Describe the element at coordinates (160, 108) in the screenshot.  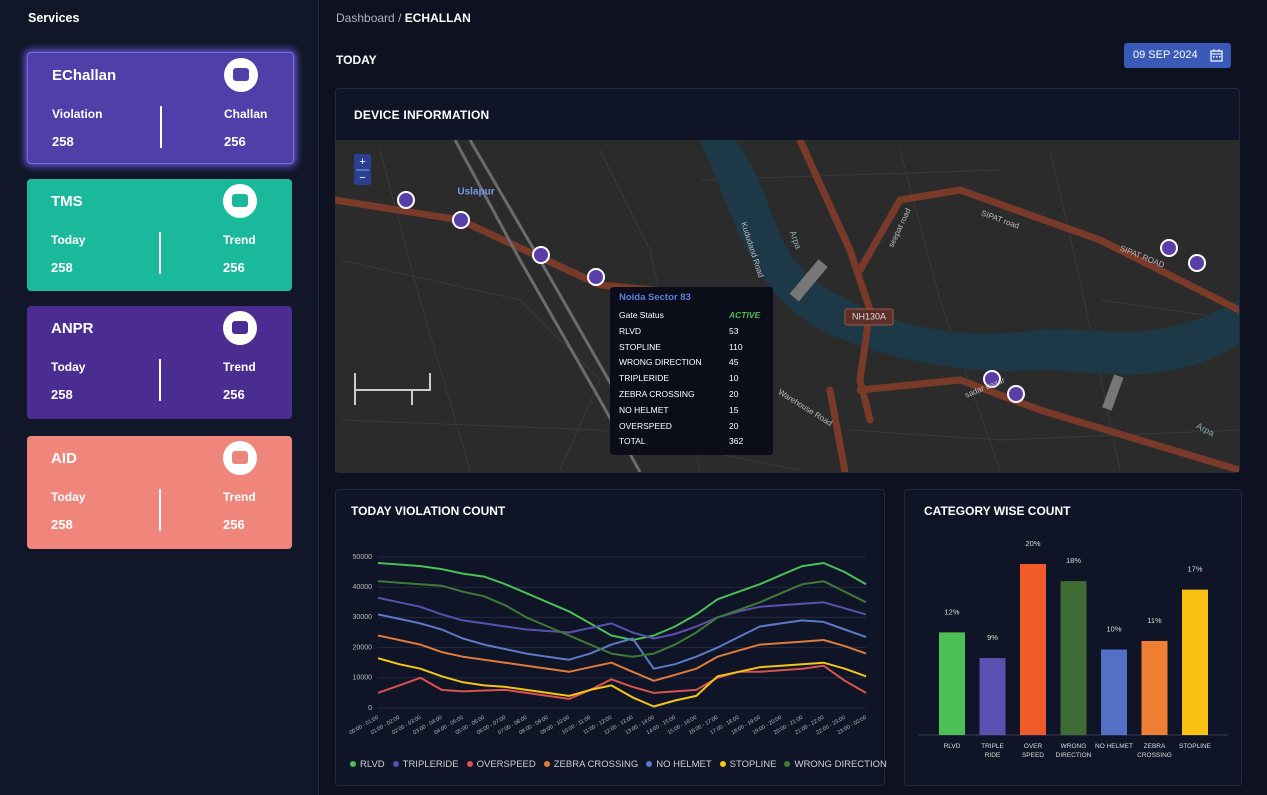
I see `service-card: EChallan Violation 258 Challan 256` at that location.